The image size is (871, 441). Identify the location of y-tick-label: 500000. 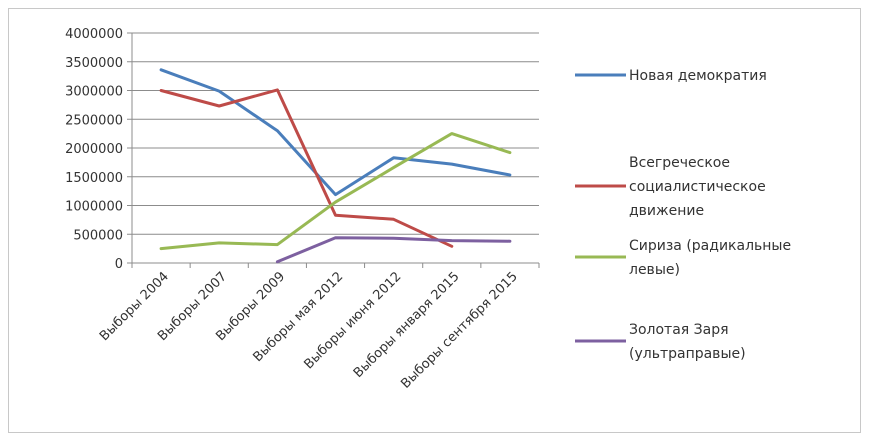
(98, 235).